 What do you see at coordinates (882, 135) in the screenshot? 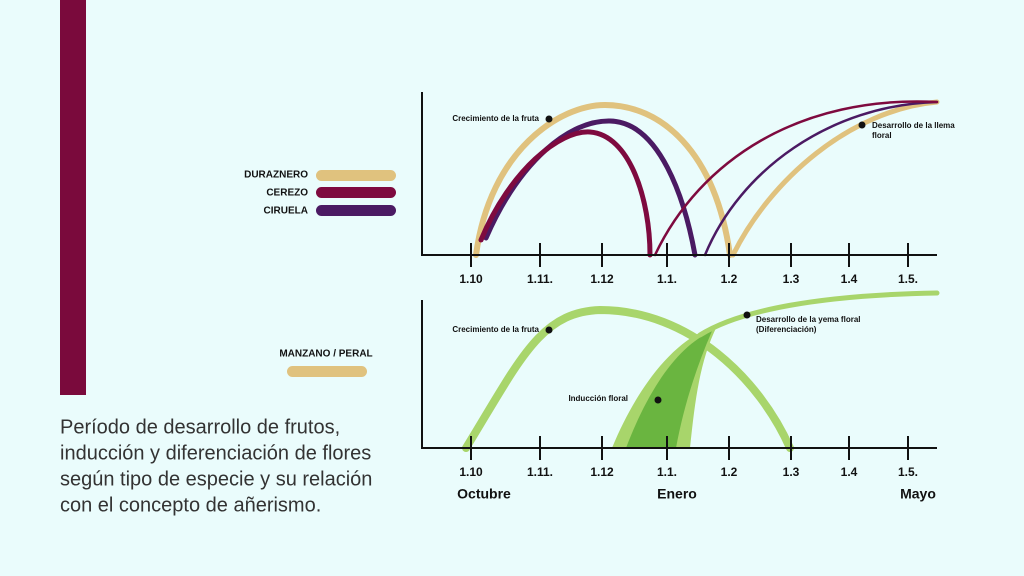
I see `annotation: floral` at bounding box center [882, 135].